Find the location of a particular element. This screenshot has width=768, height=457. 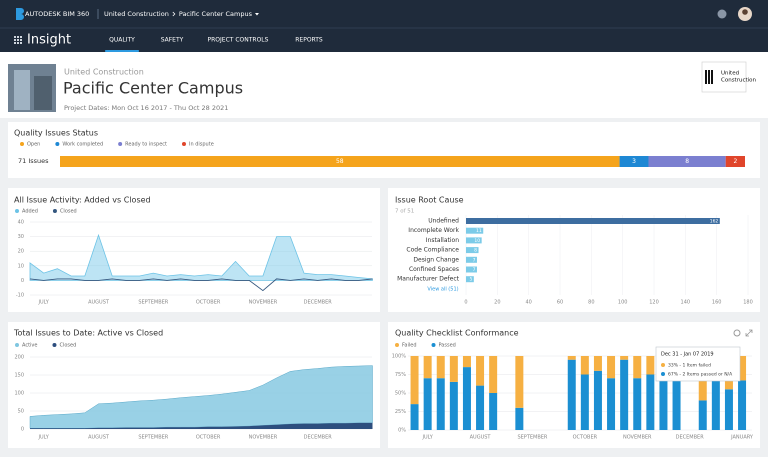

nav-tab: QUALITY is located at coordinates (122, 40).